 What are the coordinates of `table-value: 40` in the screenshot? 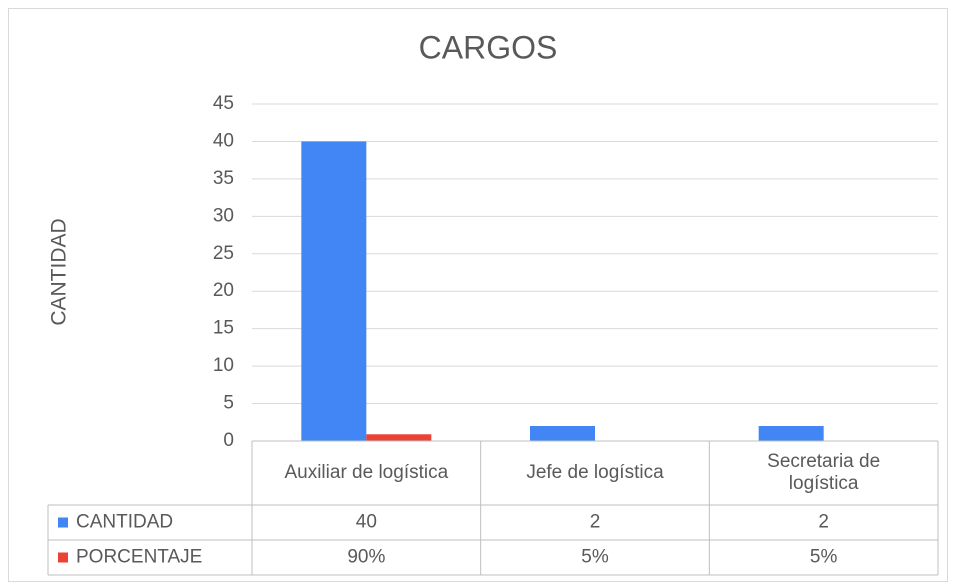 It's located at (366, 522).